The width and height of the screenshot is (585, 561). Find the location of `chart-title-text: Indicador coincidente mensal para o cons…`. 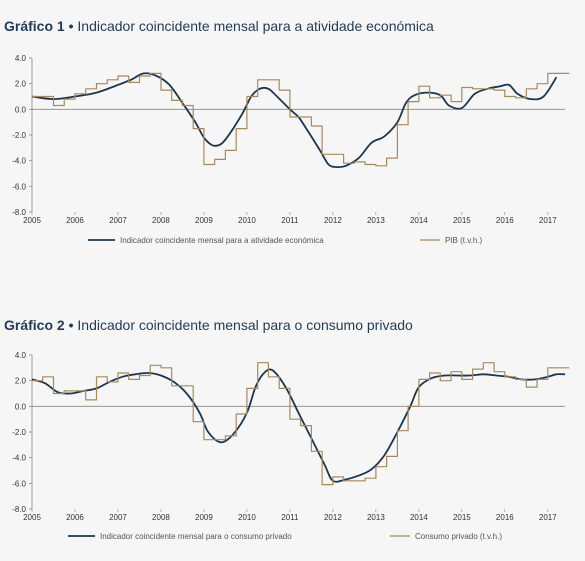

chart-title-text: Indicador coincidente mensal para o cons… is located at coordinates (245, 325).